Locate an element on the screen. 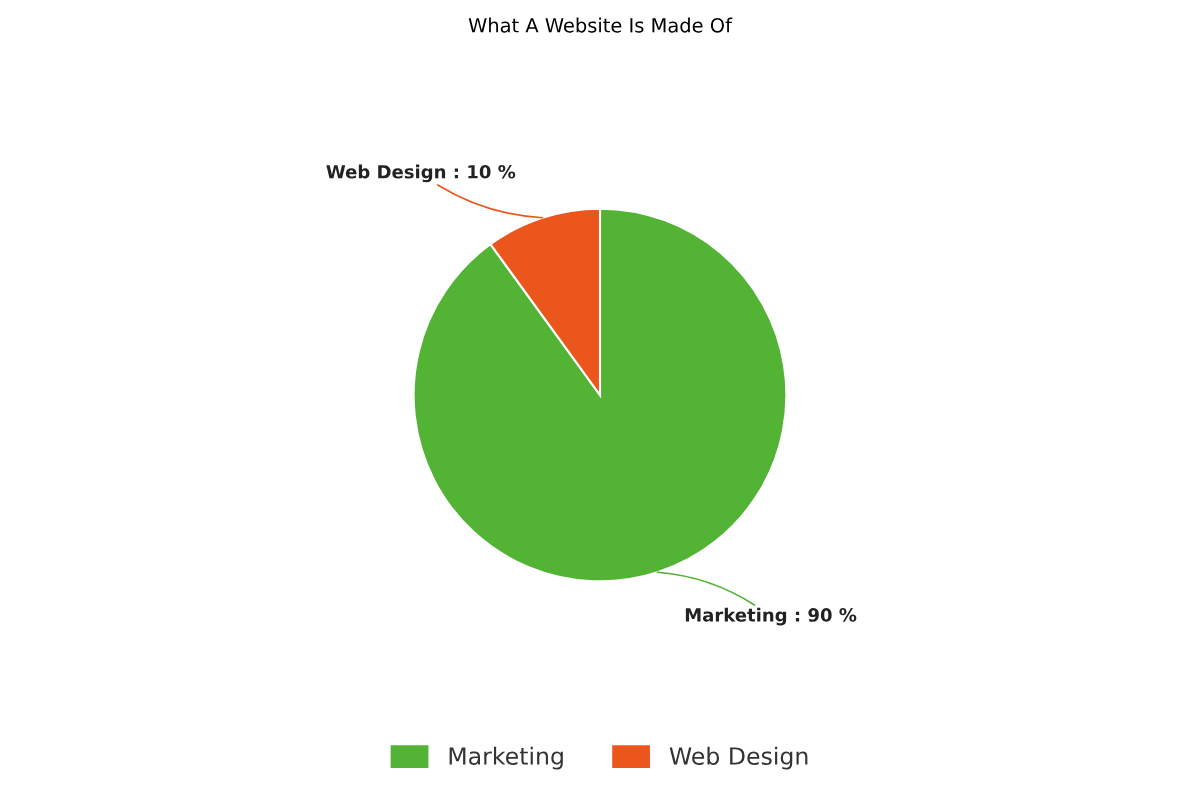 The width and height of the screenshot is (1200, 800). legend-label: Marketing is located at coordinates (506, 758).